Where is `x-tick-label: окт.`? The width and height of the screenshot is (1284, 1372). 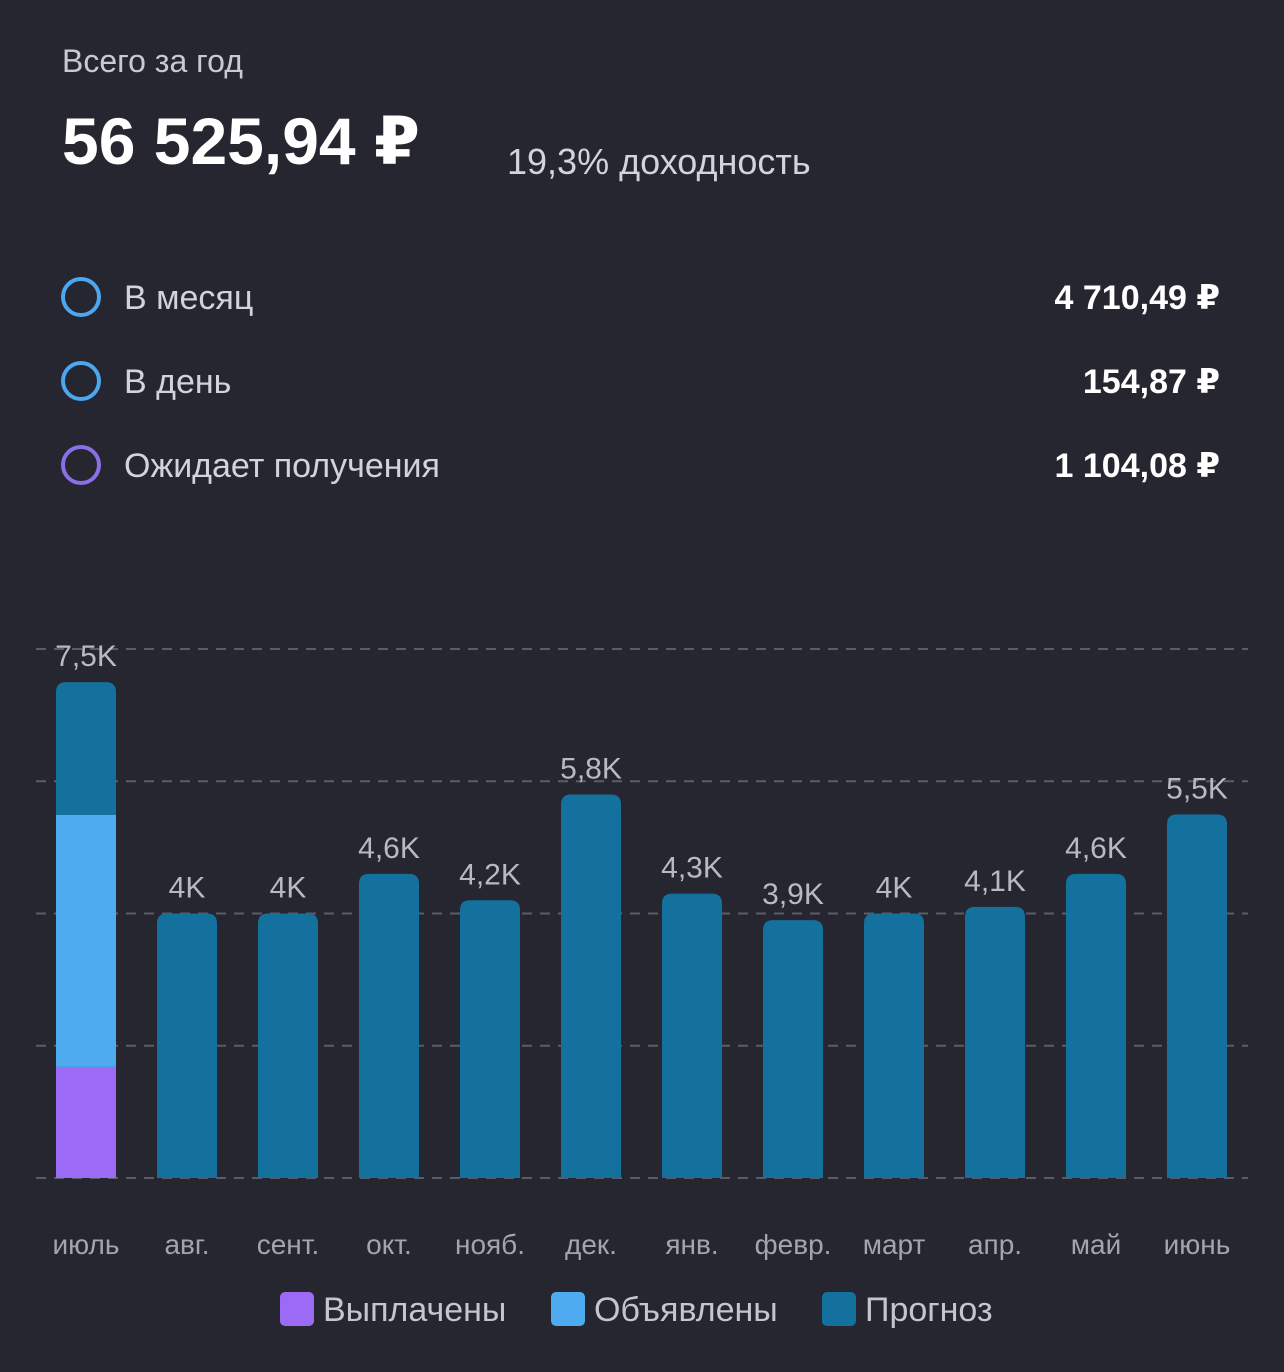
x-tick-label: окт. is located at coordinates (389, 1244).